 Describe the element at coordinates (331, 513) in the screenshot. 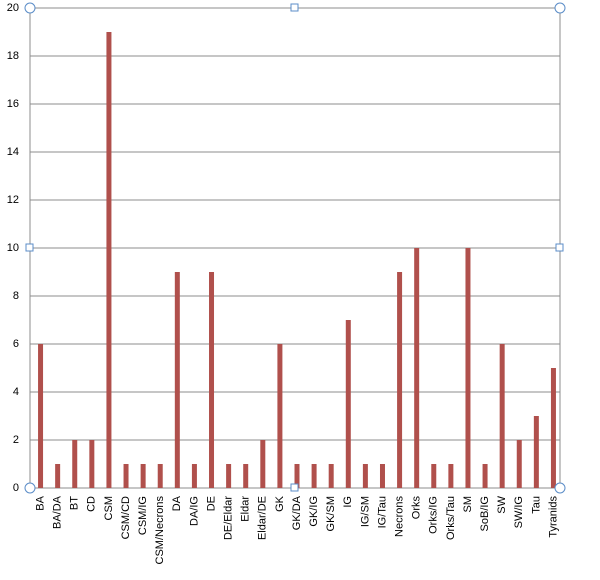

I see `x-tick-label: GK/SM` at that location.